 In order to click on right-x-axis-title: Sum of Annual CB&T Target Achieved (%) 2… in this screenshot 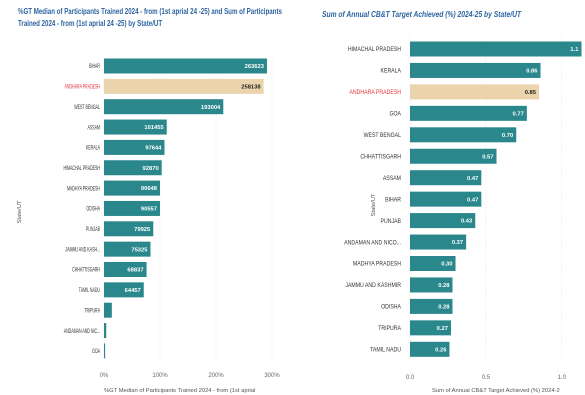, I will do `click(496, 391)`.